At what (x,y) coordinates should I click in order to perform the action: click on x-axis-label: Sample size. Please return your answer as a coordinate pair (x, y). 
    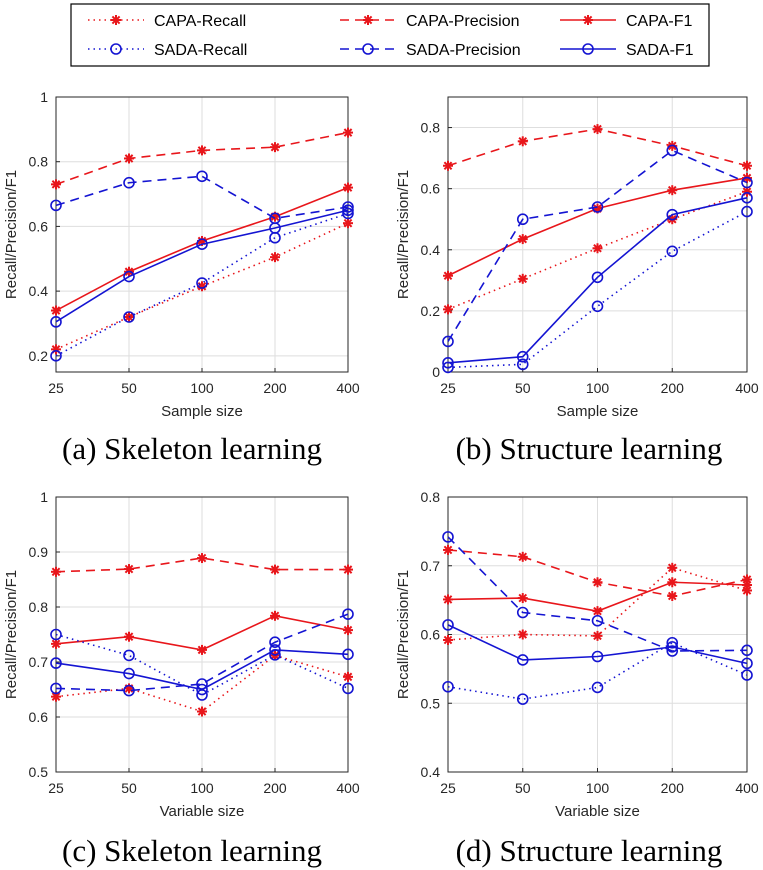
    Looking at the image, I should click on (598, 411).